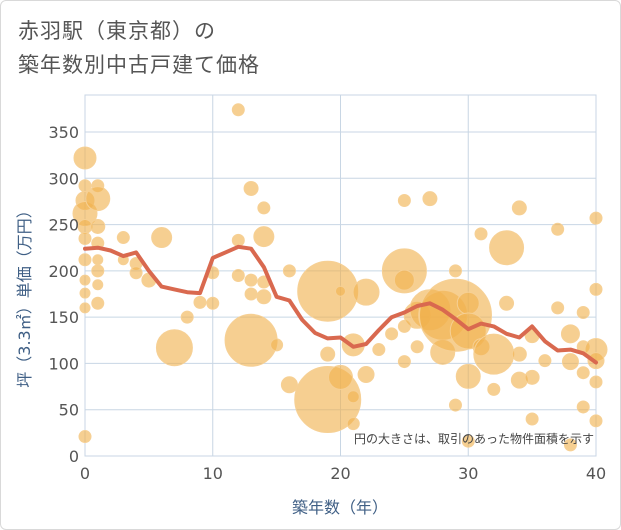  What do you see at coordinates (63, 317) in the screenshot?
I see `y-tick-label: 150` at bounding box center [63, 317].